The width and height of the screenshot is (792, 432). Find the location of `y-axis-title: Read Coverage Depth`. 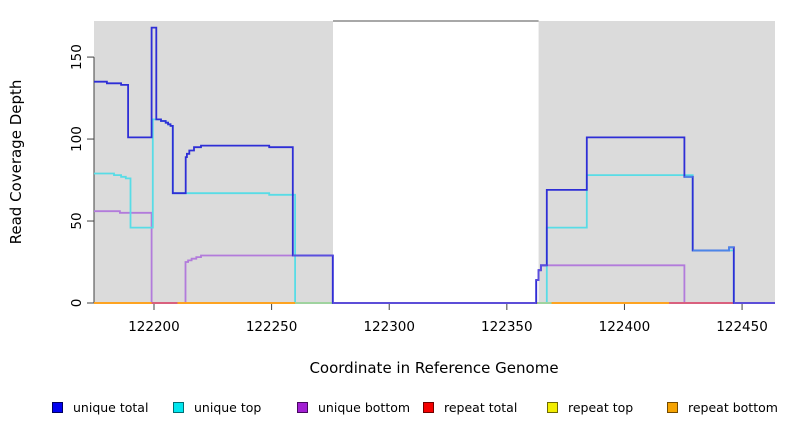

y-axis-title: Read Coverage Depth is located at coordinates (16, 162).